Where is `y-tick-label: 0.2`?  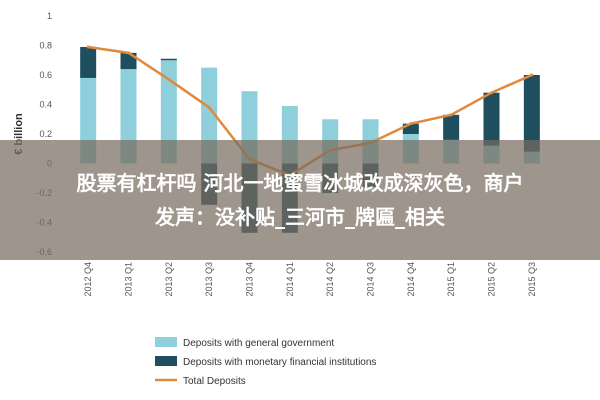
y-tick-label: 0.2 is located at coordinates (45, 134).